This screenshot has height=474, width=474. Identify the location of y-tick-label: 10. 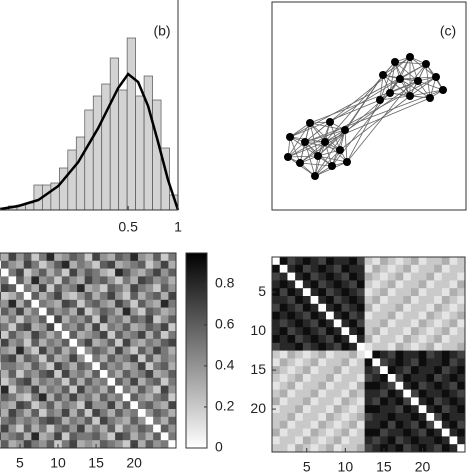
(258, 330).